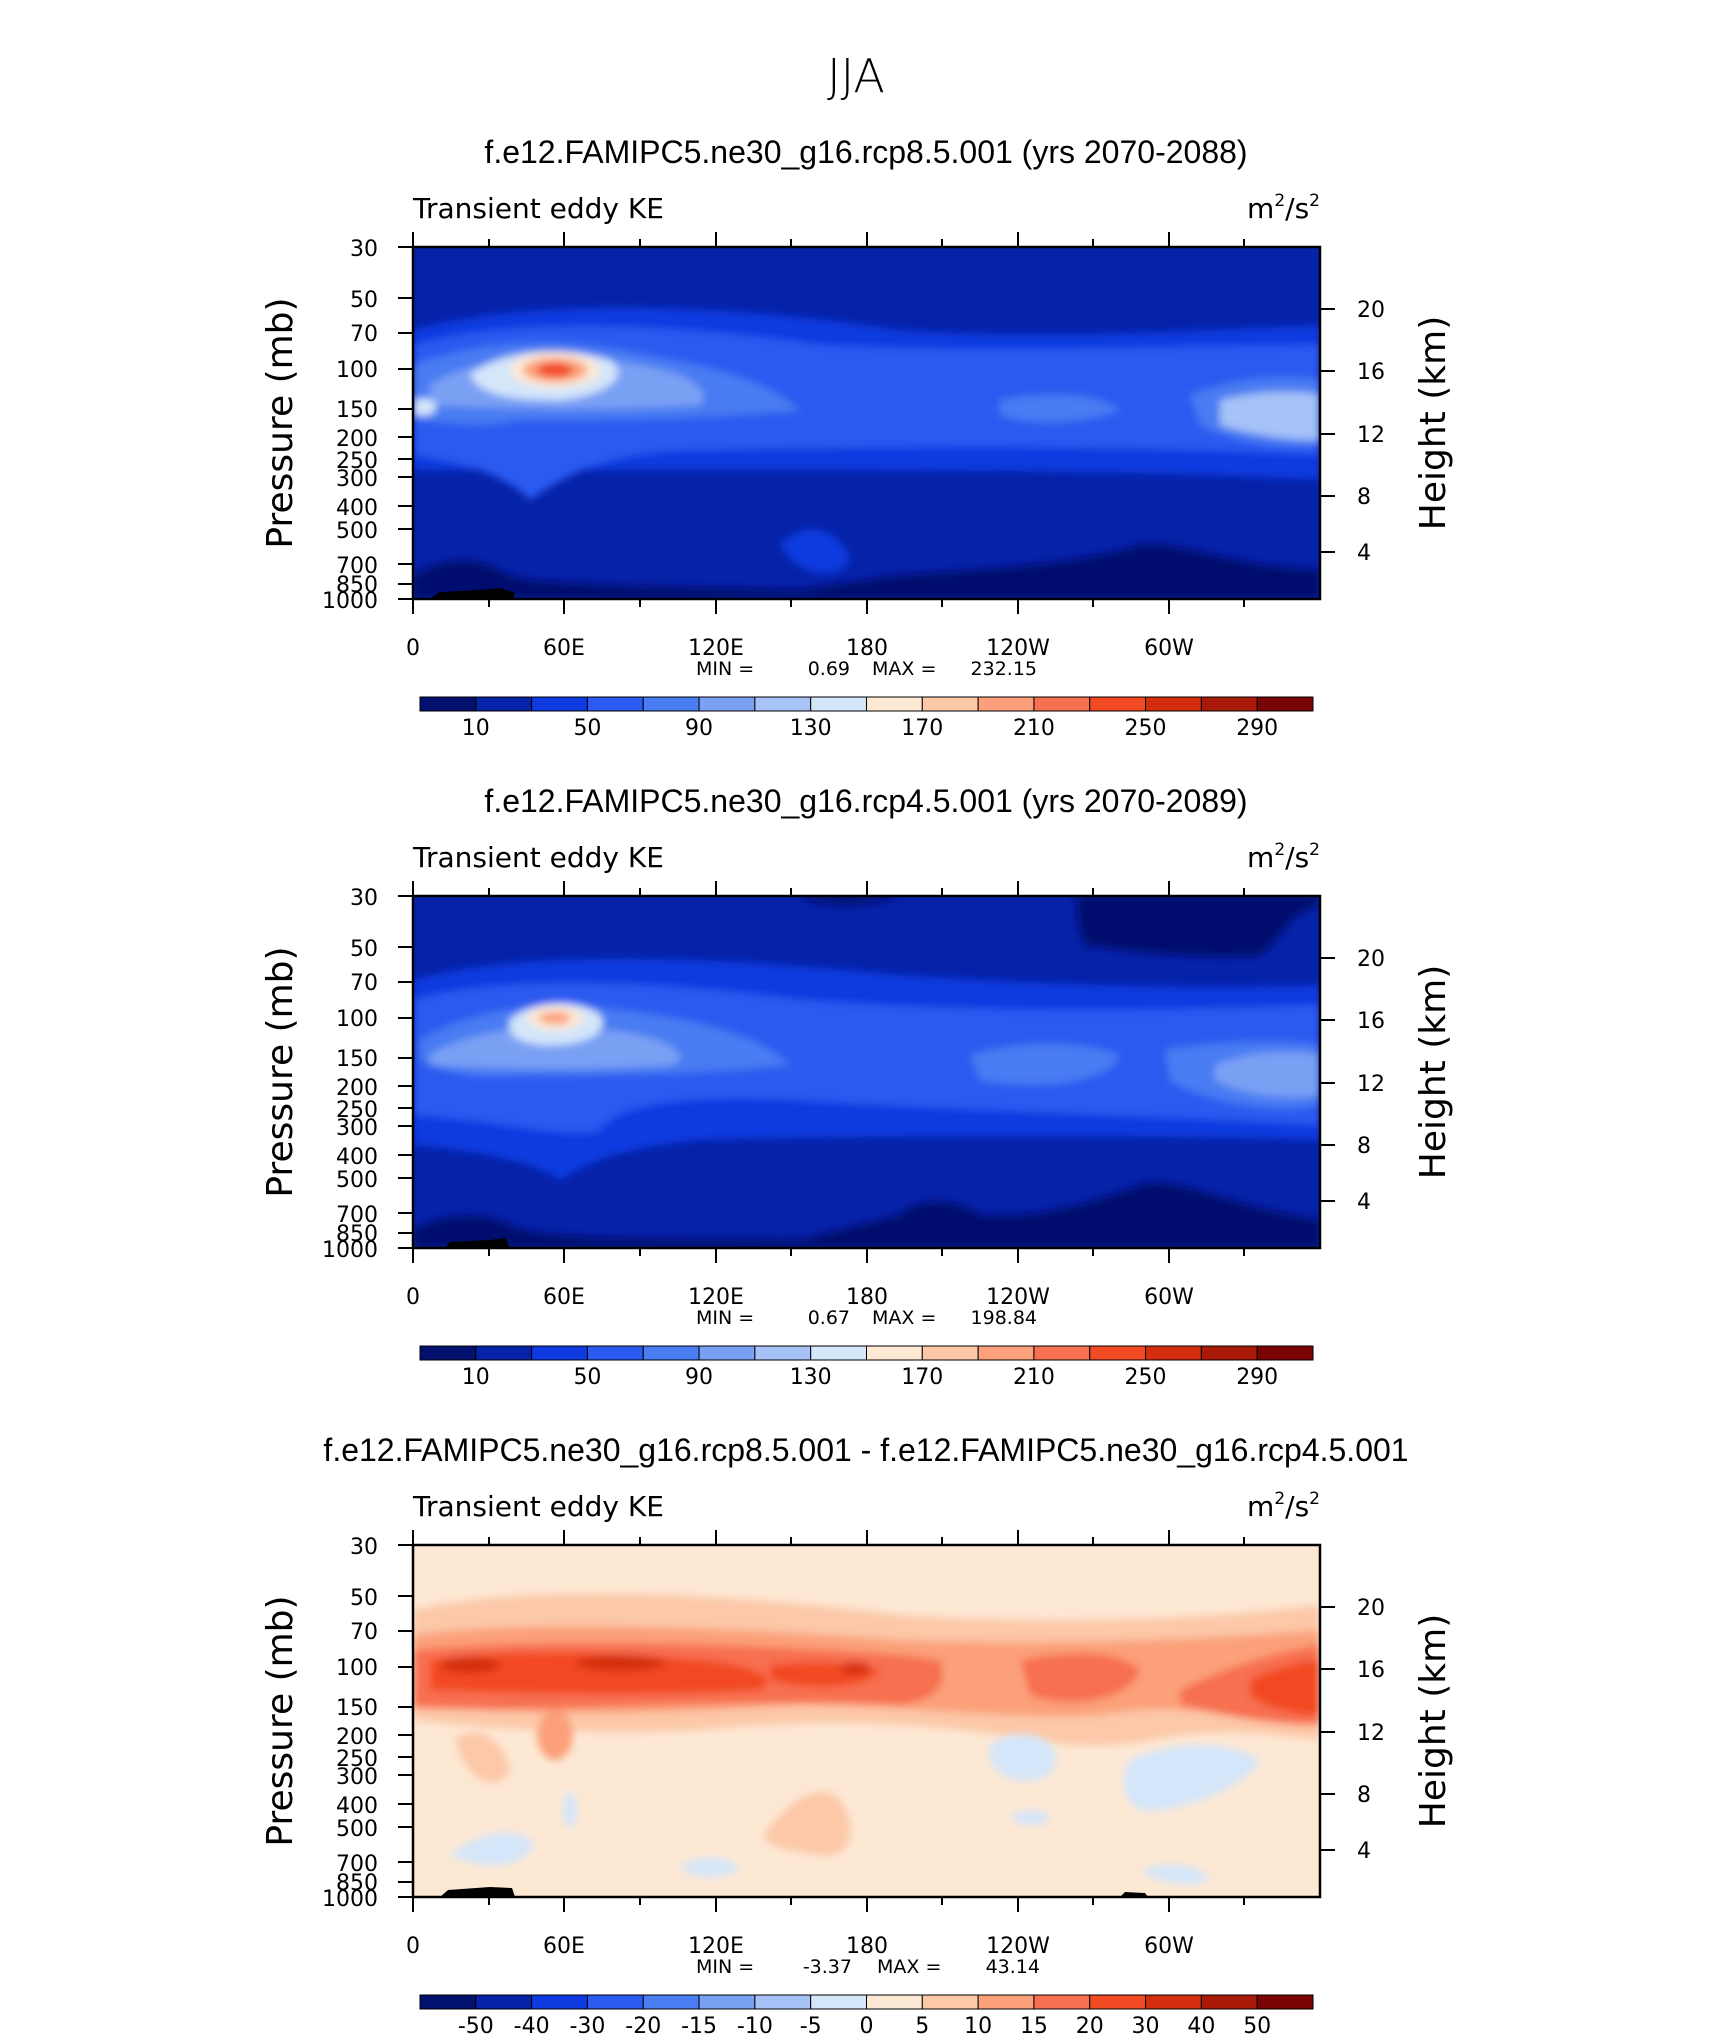 The image size is (1710, 2038). I want to click on max-value: 198.84, so click(1004, 1318).